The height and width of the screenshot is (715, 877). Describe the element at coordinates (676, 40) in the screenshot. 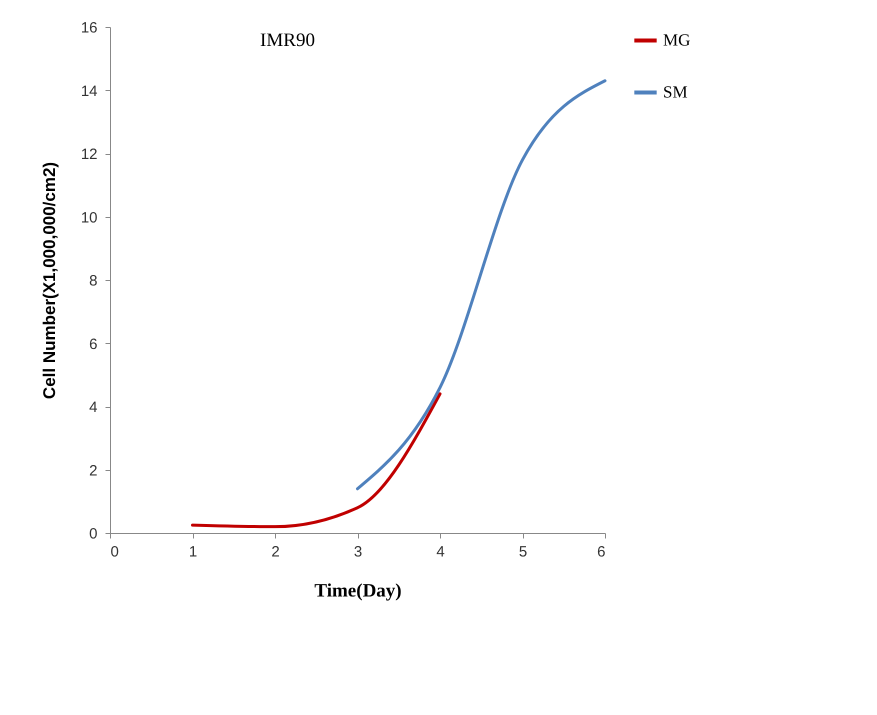

I see `legend-label: MG` at that location.